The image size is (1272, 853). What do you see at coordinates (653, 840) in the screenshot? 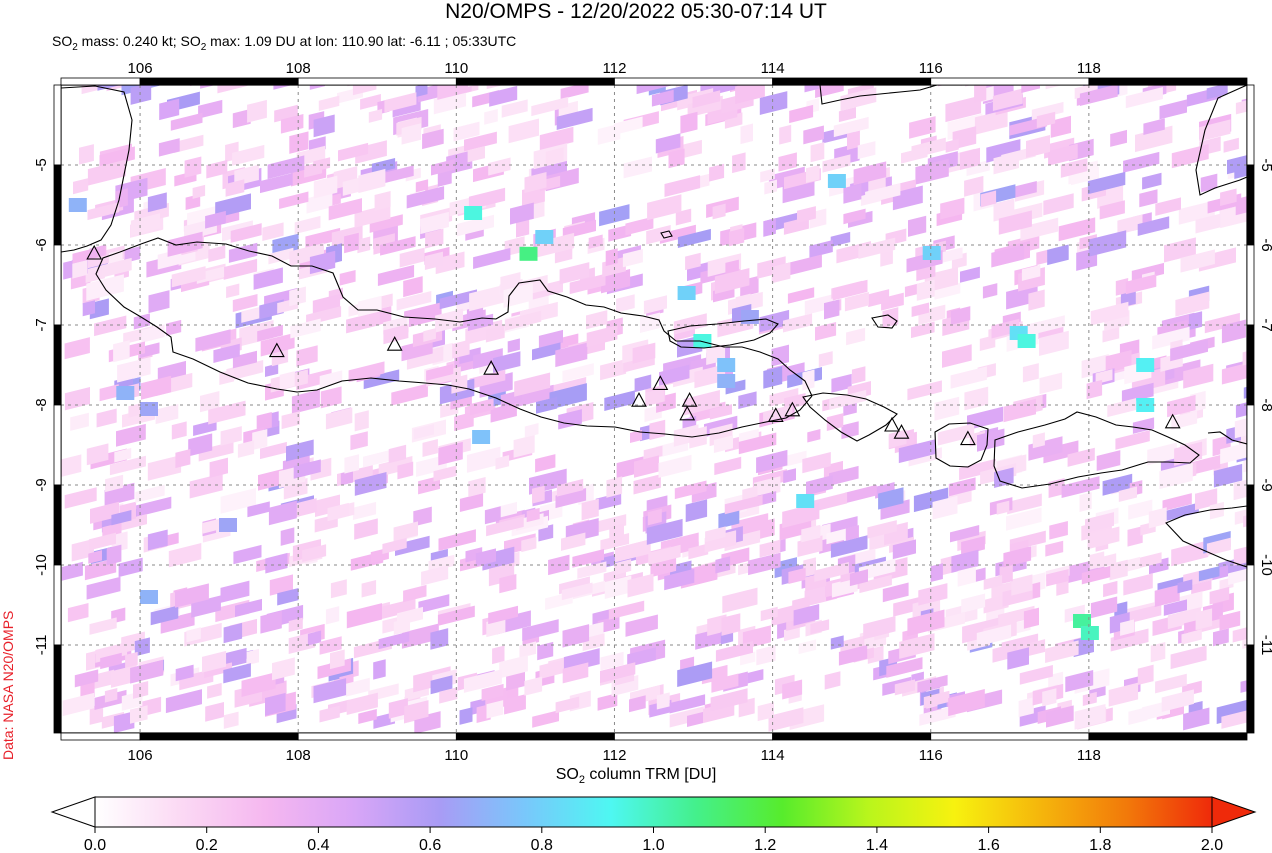
I see `colorbar-ticks: 0.0 0.2 0.4 0.6 0.8 1.0 1.2 1.4 1.6 1.8 2.0` at bounding box center [653, 840].